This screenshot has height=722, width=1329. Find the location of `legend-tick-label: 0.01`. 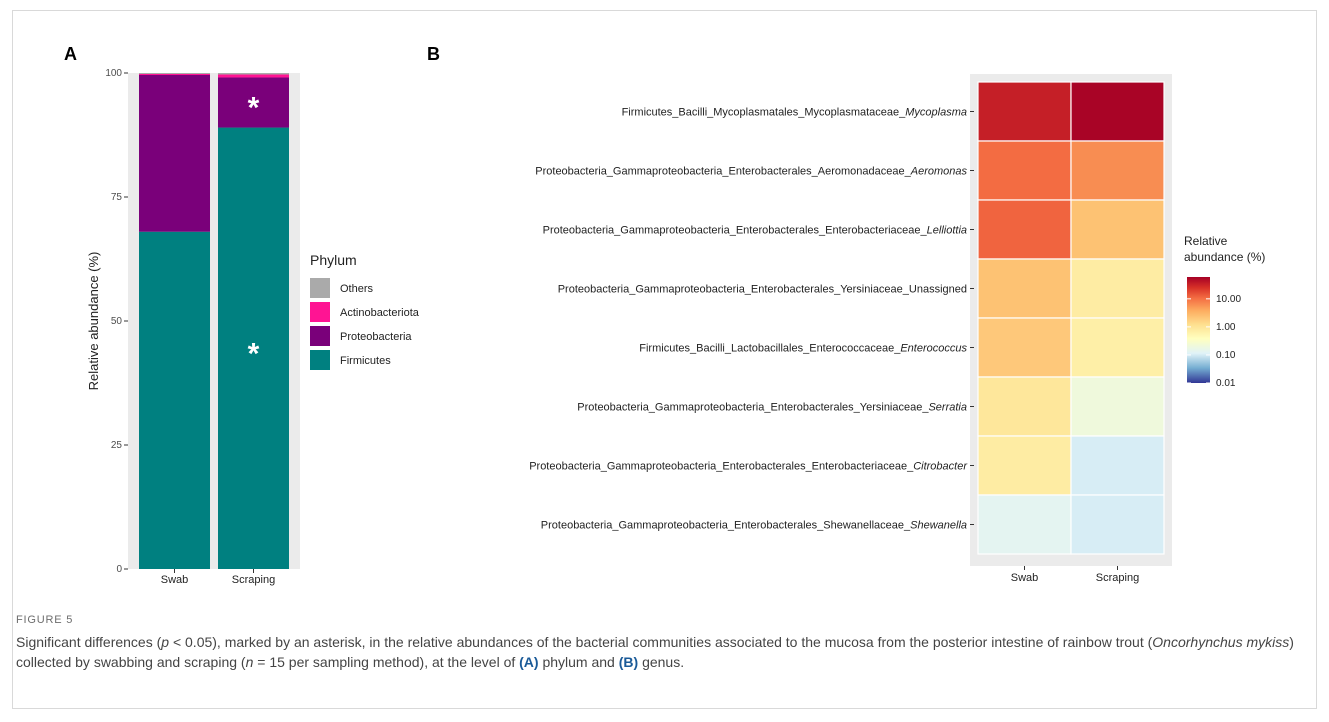

legend-tick-label: 0.01 is located at coordinates (1226, 383).